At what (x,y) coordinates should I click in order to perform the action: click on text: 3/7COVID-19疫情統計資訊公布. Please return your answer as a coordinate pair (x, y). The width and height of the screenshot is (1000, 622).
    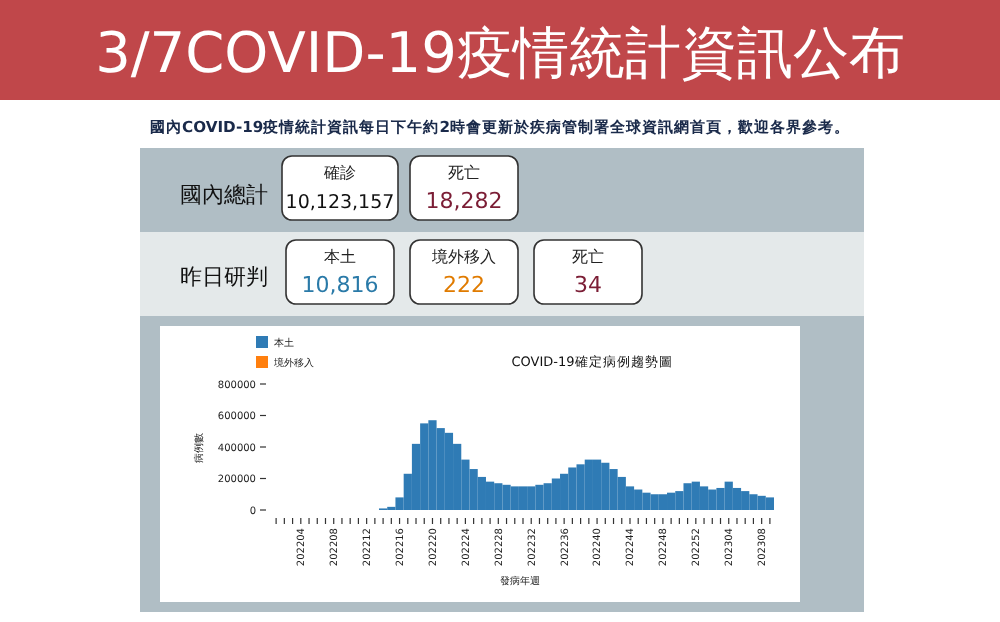
    Looking at the image, I should click on (500, 53).